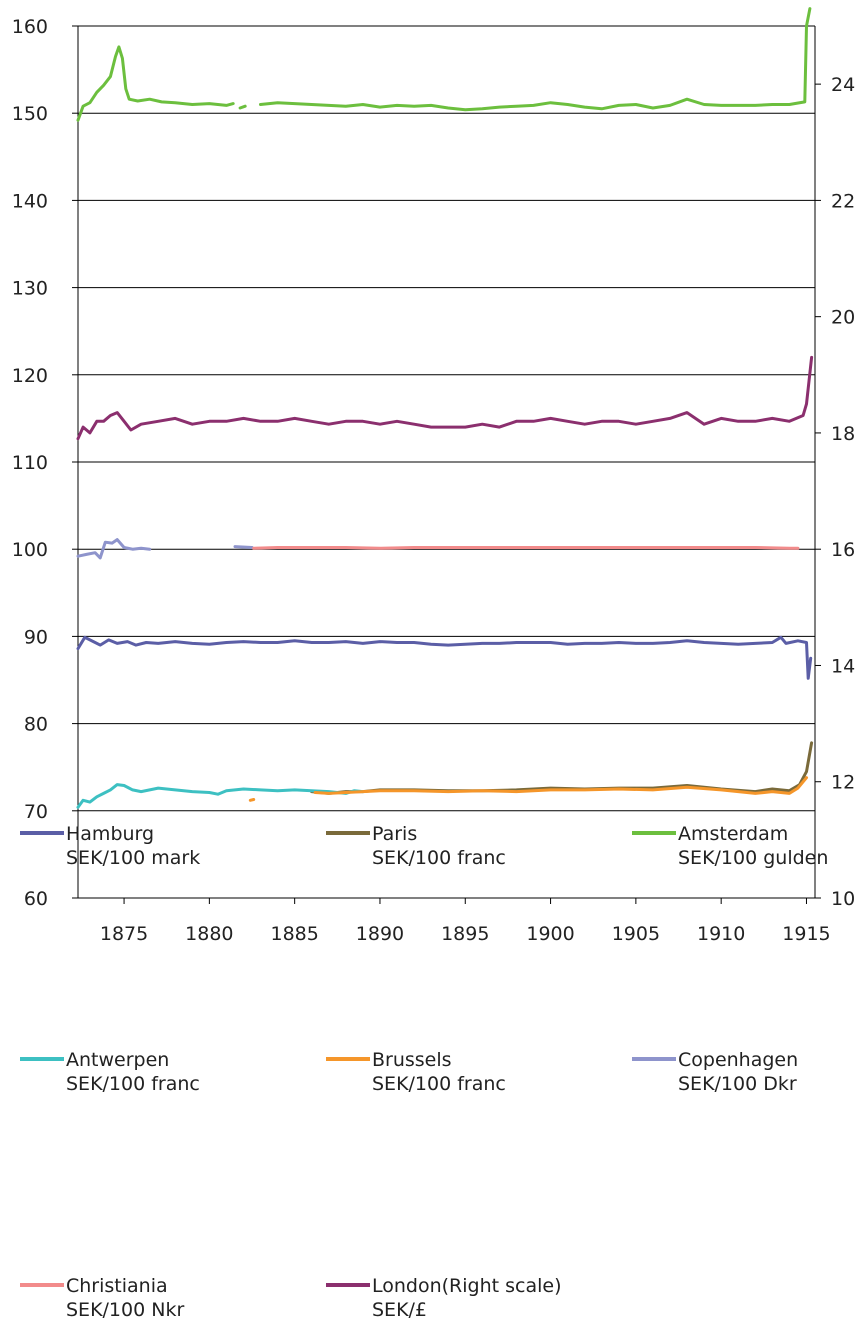 The width and height of the screenshot is (863, 1322). I want to click on right-tick-label: 16, so click(843, 550).